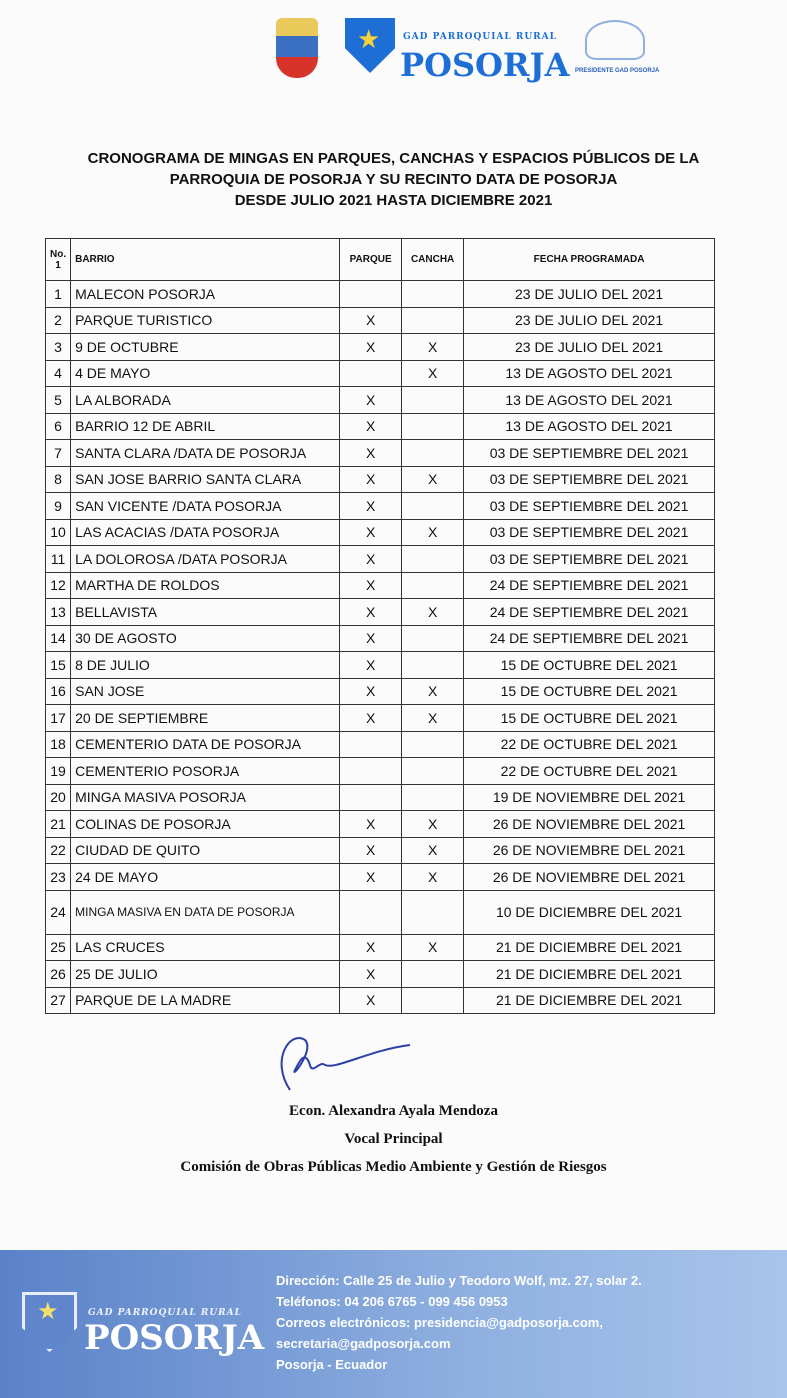  Describe the element at coordinates (589, 744) in the screenshot. I see `cell-fecha: 22 DE OCTUBRE DEL 2021` at that location.